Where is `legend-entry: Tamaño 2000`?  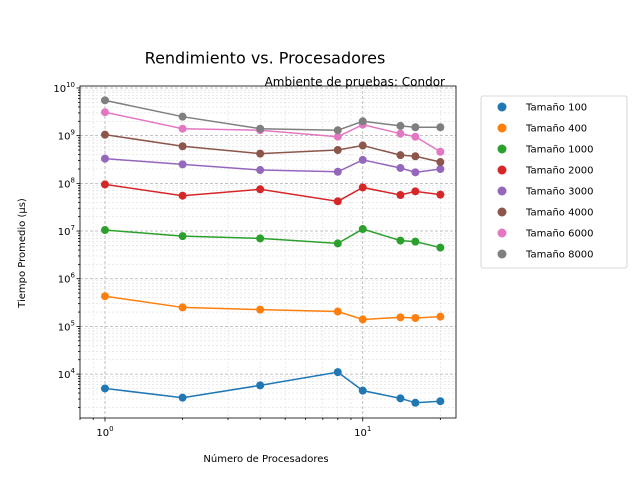 legend-entry: Tamaño 2000 is located at coordinates (545, 171).